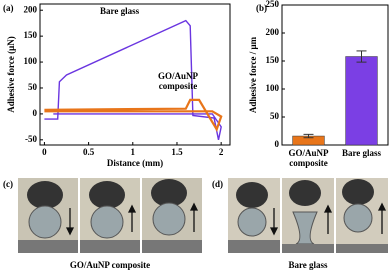 Image resolution: width=392 pixels, height=274 pixels. I want to click on x-tick-label: 1, so click(133, 152).